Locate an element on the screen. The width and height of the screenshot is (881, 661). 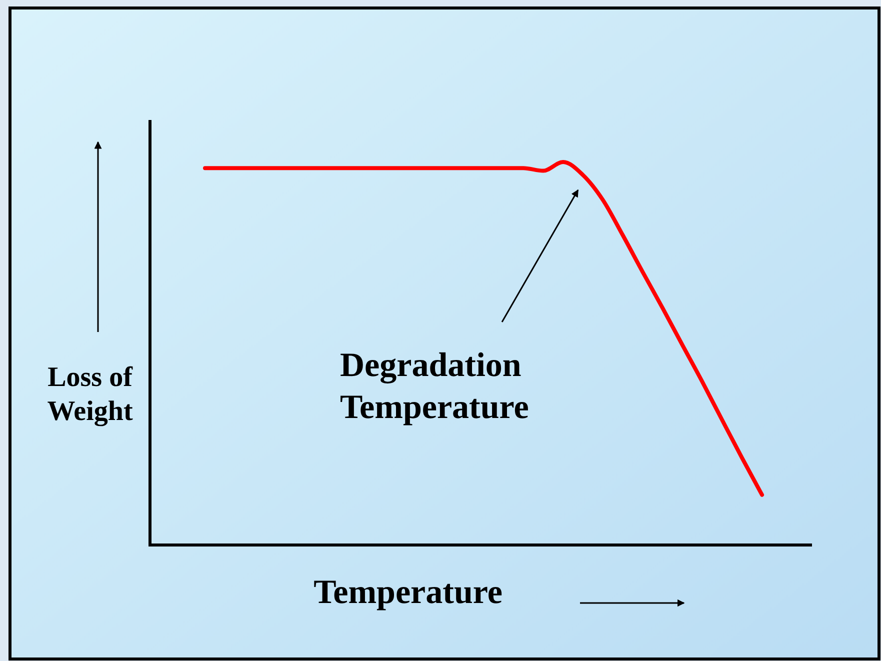
annotation: Degradation Temperature is located at coordinates (434, 386).